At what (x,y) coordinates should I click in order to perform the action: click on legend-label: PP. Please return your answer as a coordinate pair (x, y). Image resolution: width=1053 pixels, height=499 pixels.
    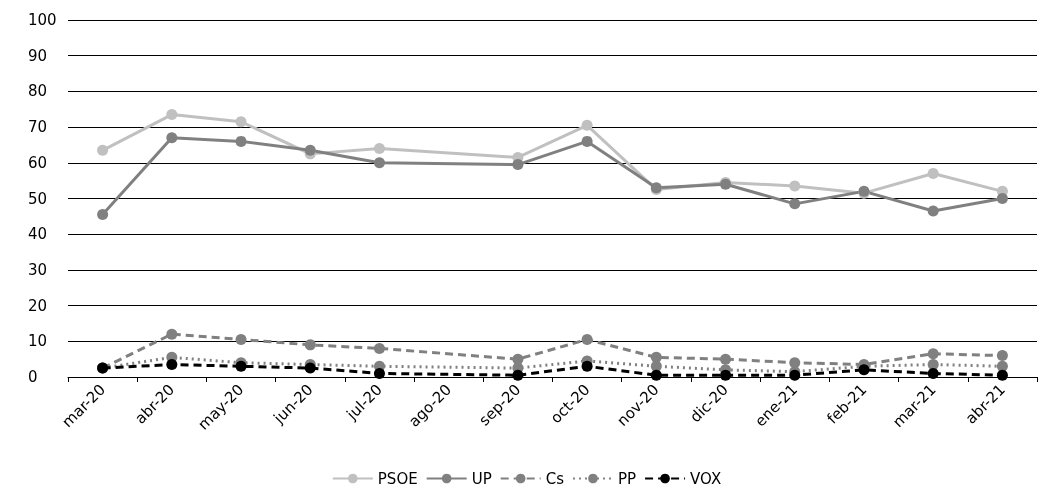
    Looking at the image, I should click on (627, 478).